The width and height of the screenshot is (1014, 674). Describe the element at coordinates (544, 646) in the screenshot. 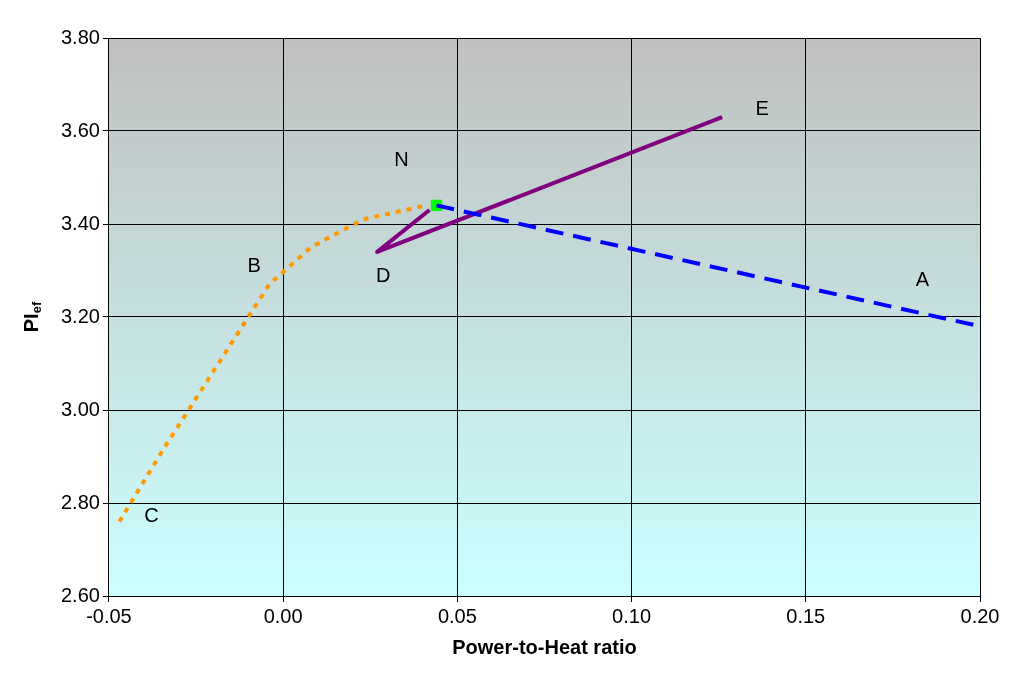

I see `x-axis-title: Power-to-Heat ratio` at that location.